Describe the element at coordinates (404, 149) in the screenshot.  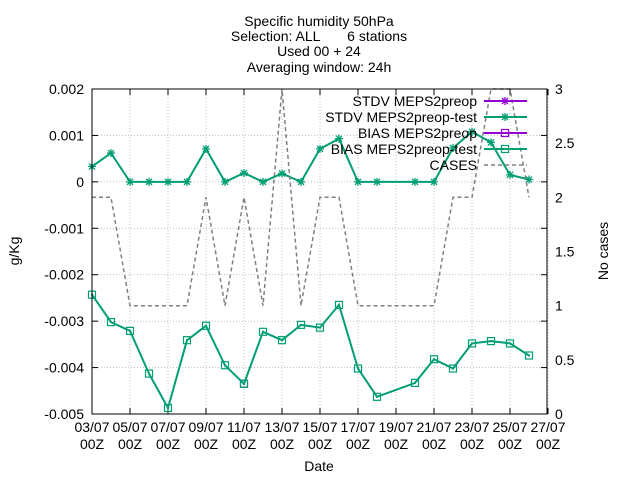
I see `legend-label: BIAS MEPS2preop-test` at that location.